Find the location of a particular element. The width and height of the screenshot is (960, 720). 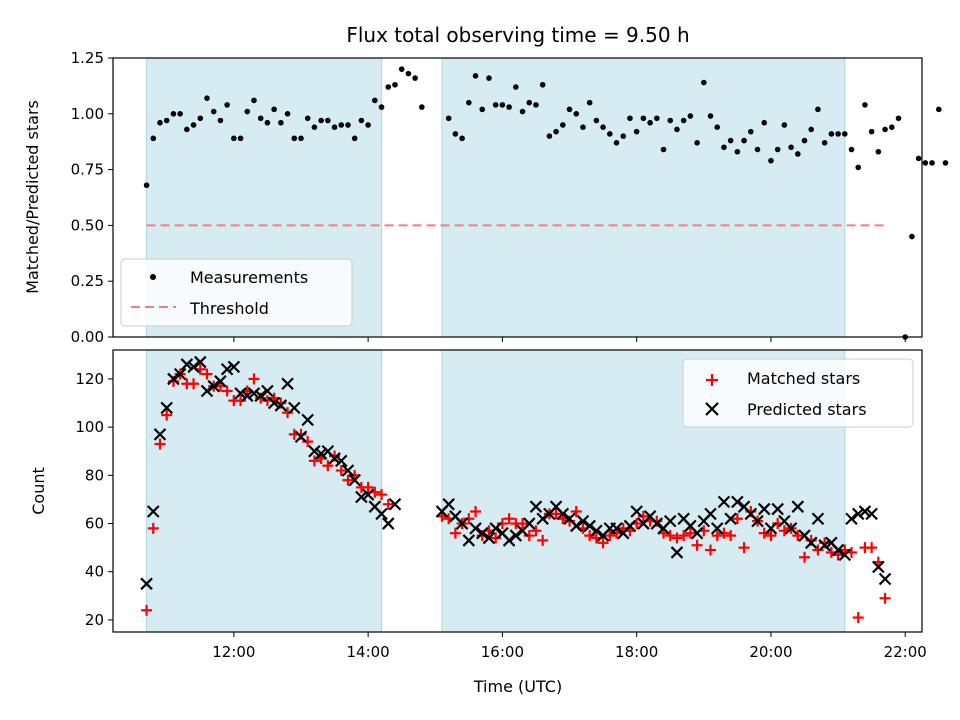

y-tick-label: 60 is located at coordinates (94, 524).